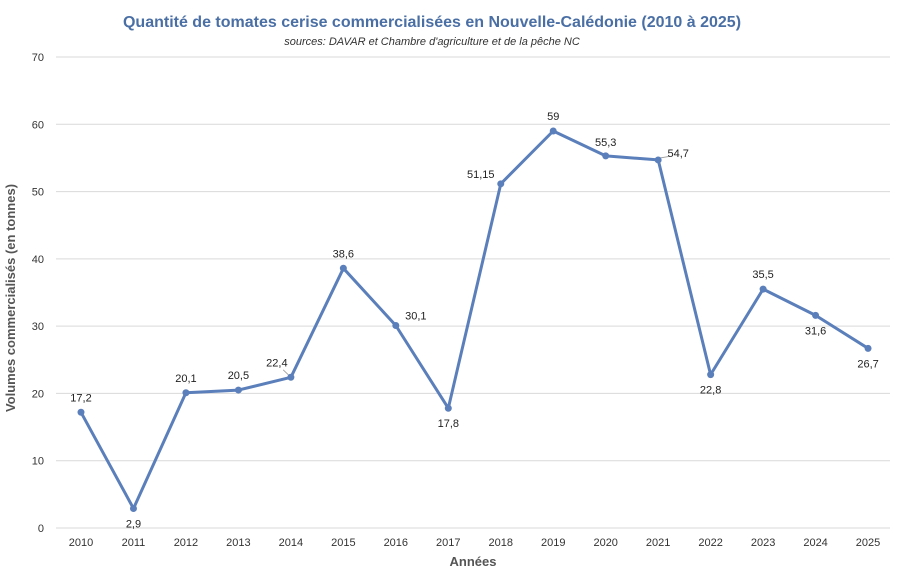 This screenshot has height=580, width=900. What do you see at coordinates (10, 298) in the screenshot?
I see `y-axis-label: Volumes commercialisés (en tonnes)` at bounding box center [10, 298].